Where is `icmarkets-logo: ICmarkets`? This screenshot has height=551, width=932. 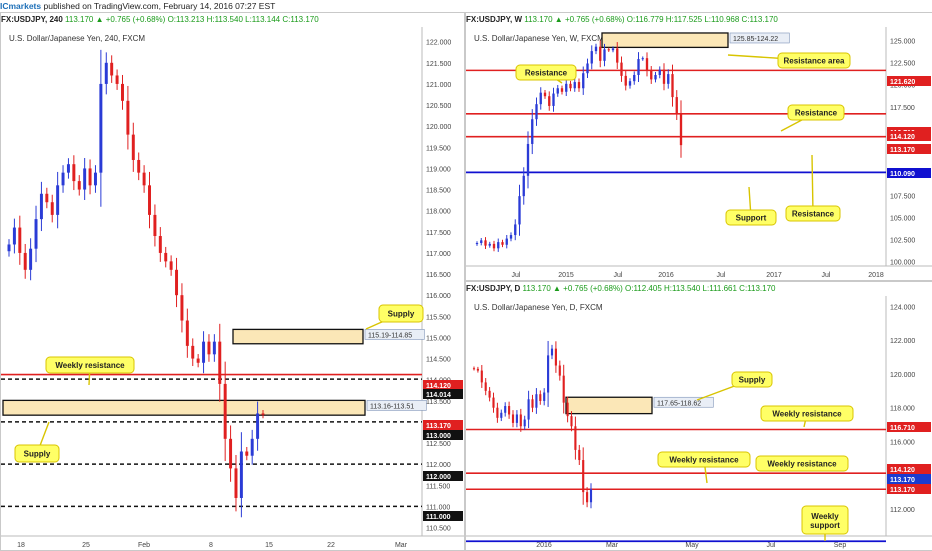
icmarkets-logo: ICmarkets is located at coordinates (21, 6).